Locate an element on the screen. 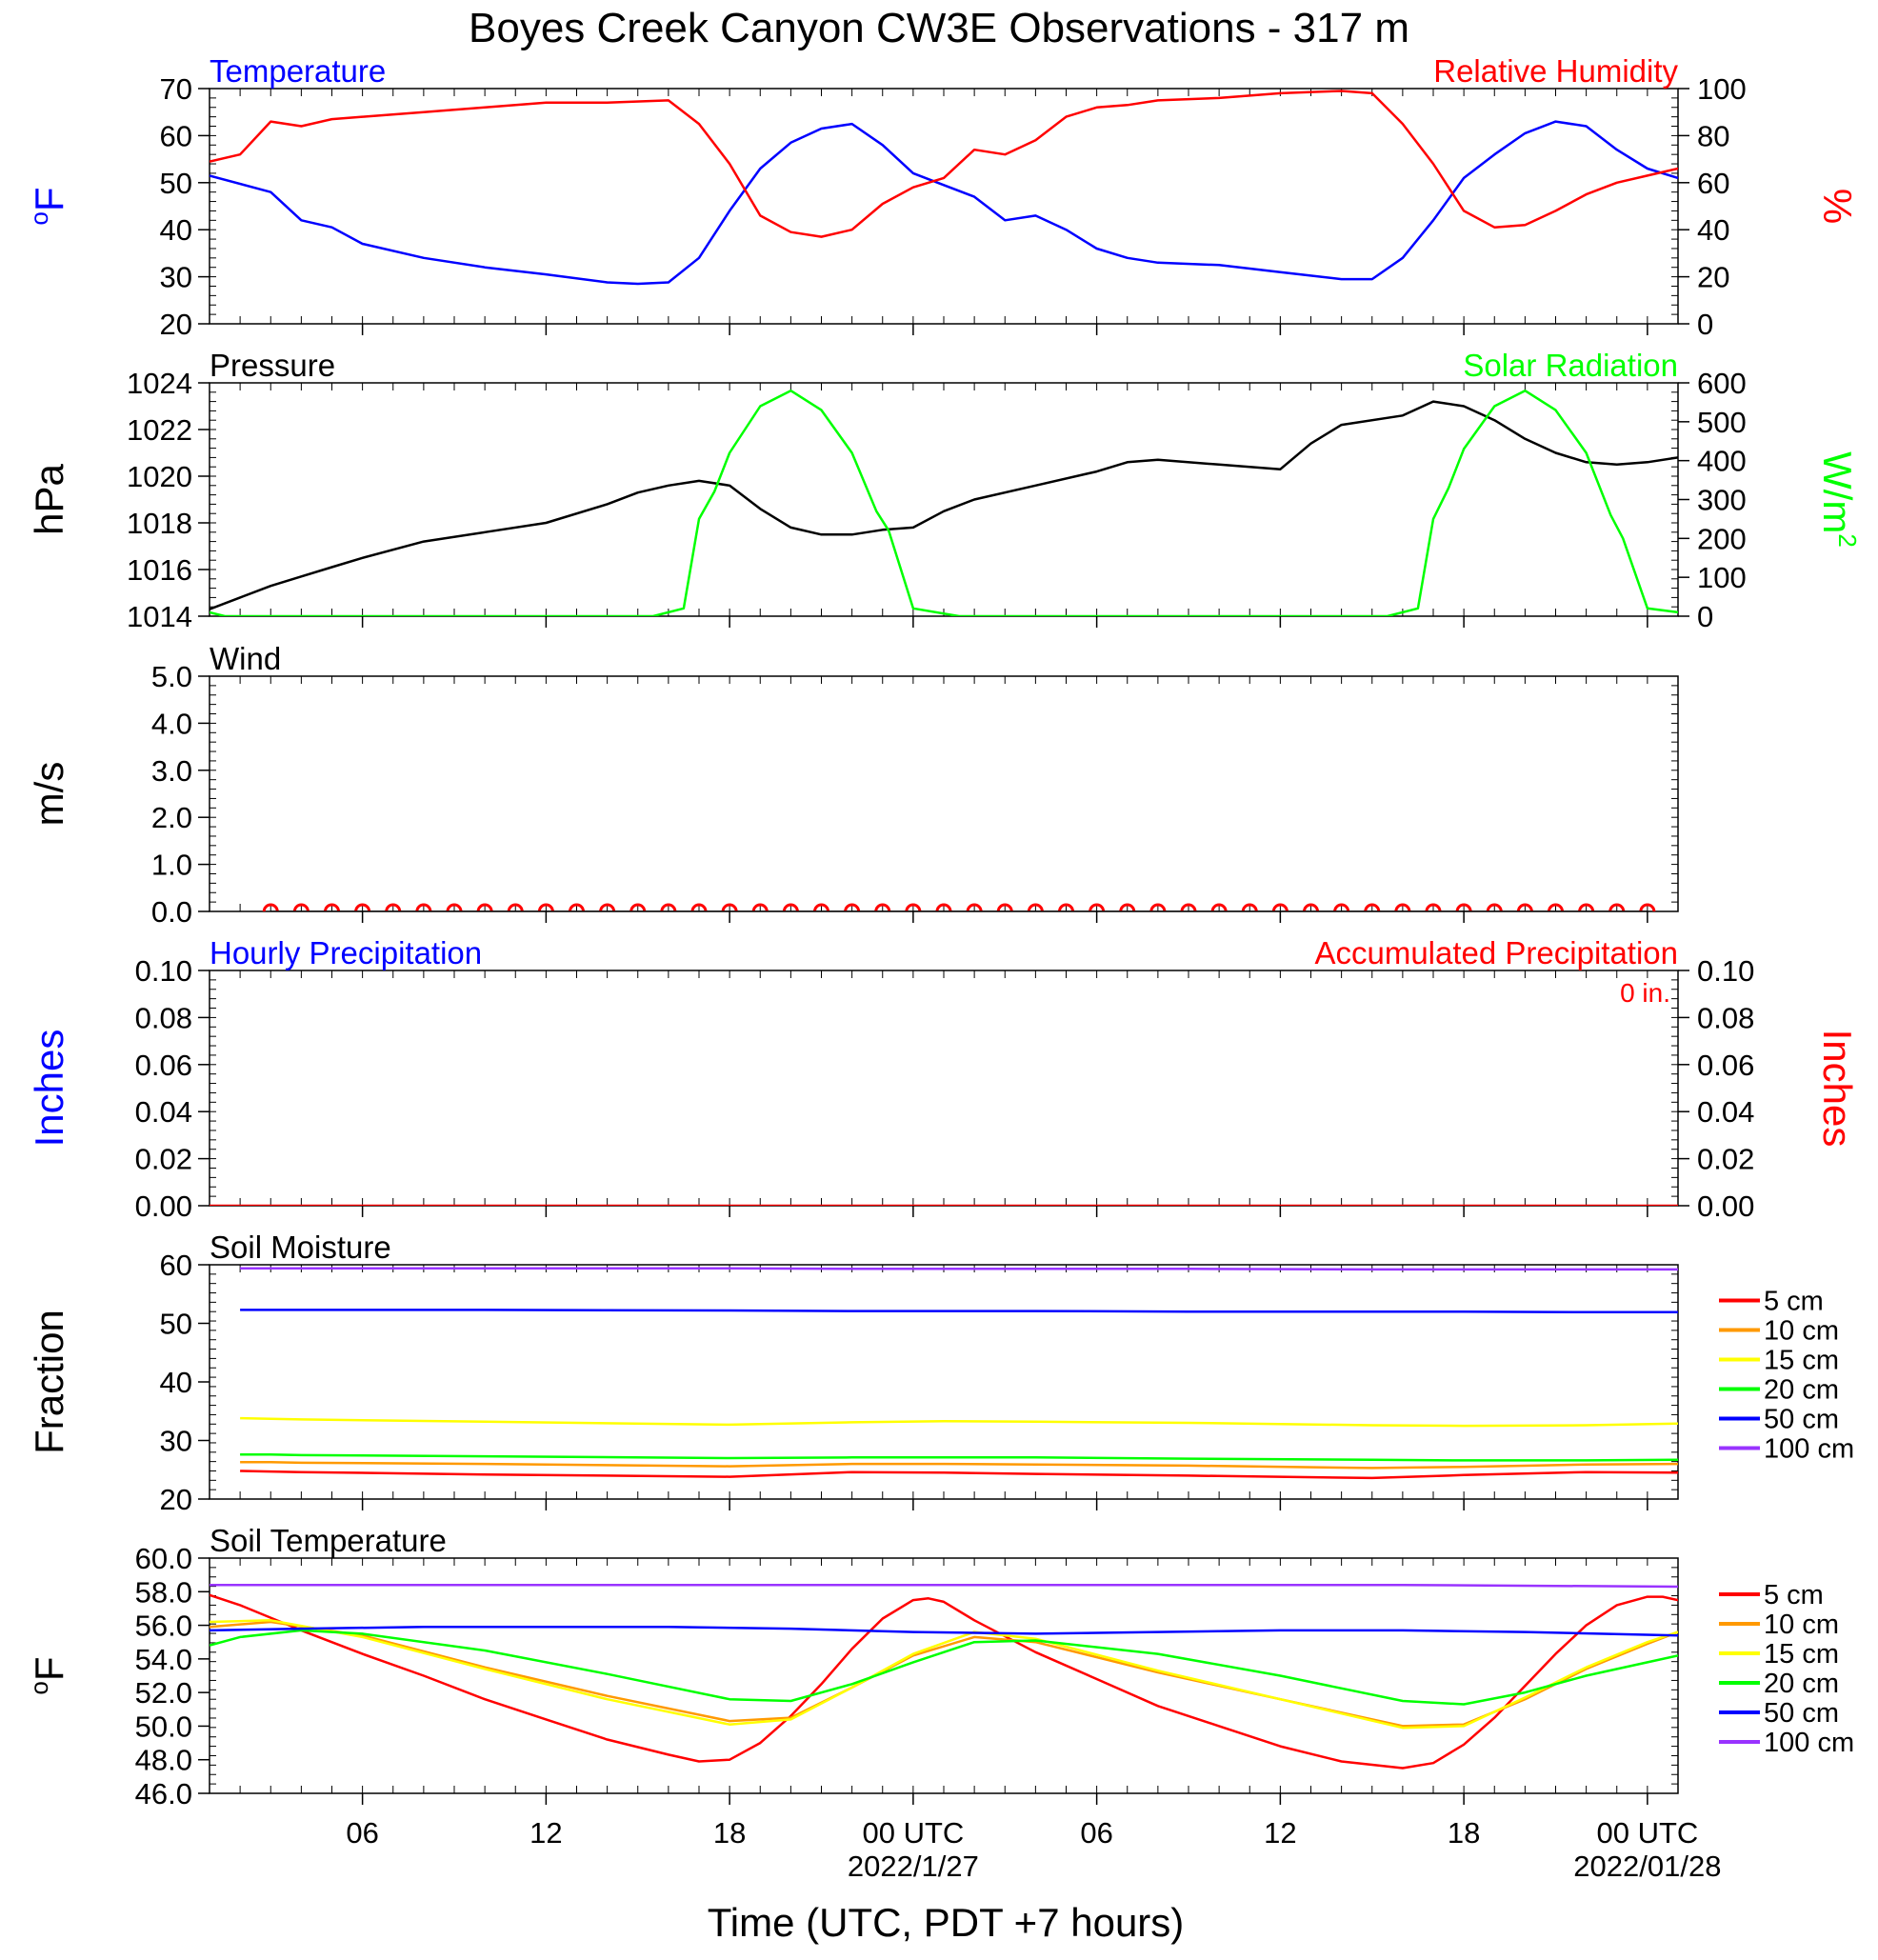 This screenshot has width=1878, height=1960. left-tick-label: 50 is located at coordinates (176, 1324).